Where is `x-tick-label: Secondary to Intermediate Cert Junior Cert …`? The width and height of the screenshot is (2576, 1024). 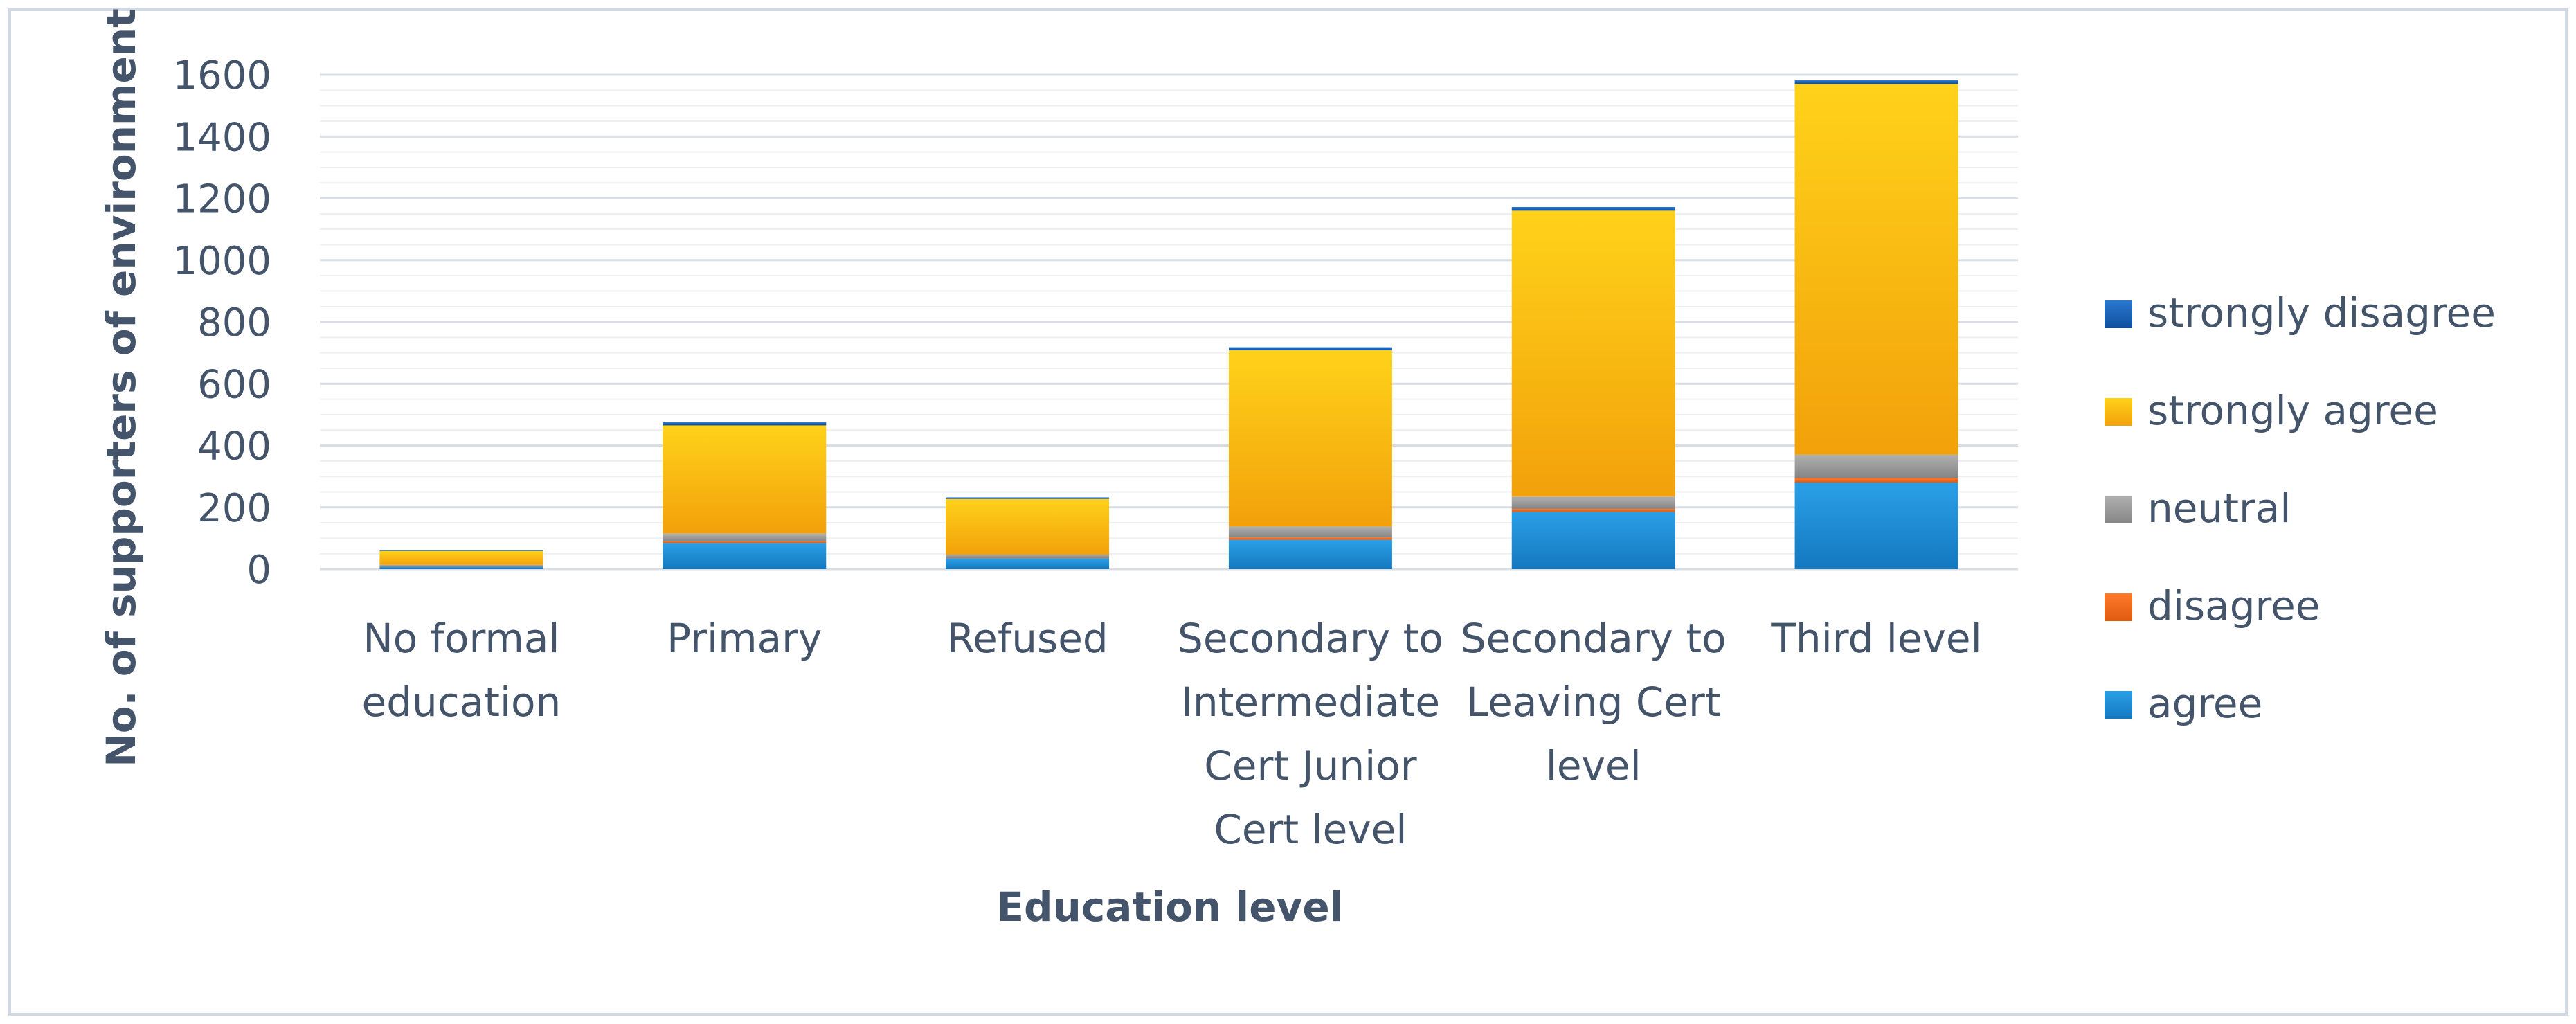 x-tick-label: Secondary to Intermediate Cert Junior Cert … is located at coordinates (1310, 734).